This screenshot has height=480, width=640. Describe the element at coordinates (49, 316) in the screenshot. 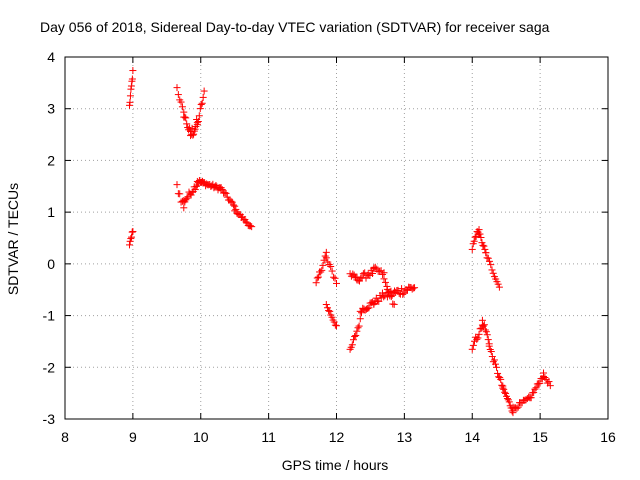

I see `y-tick-label: -1` at that location.